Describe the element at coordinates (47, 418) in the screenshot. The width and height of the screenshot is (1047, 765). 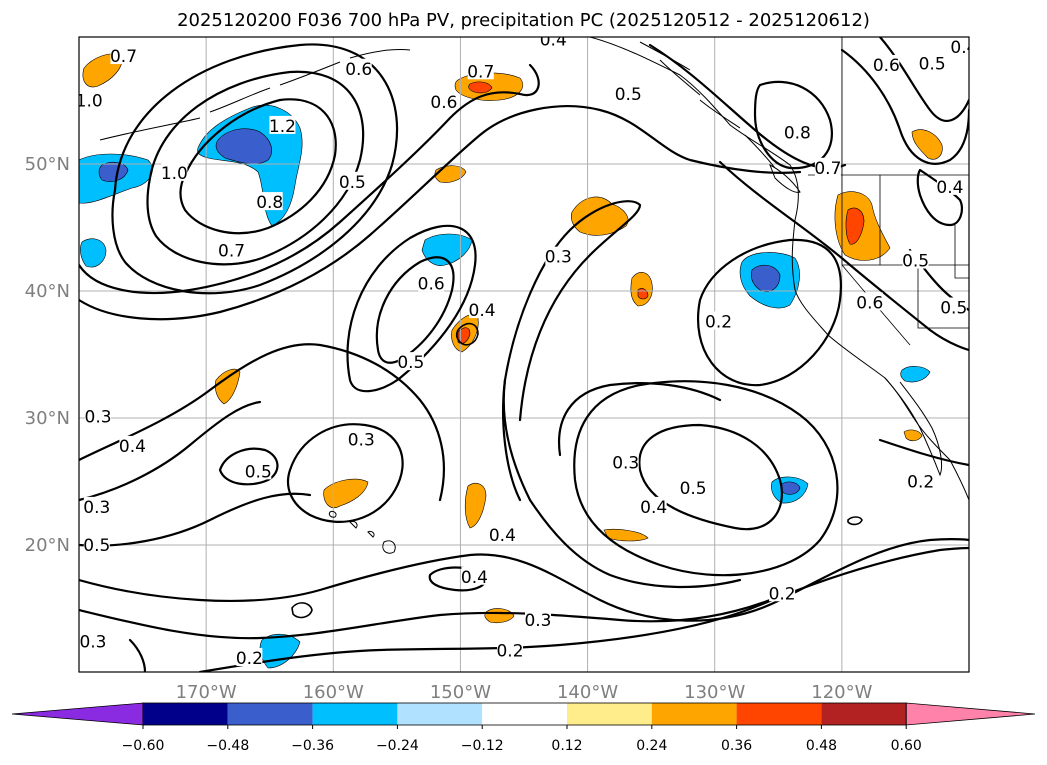
I see `lat-tick-label: 30°N` at that location.